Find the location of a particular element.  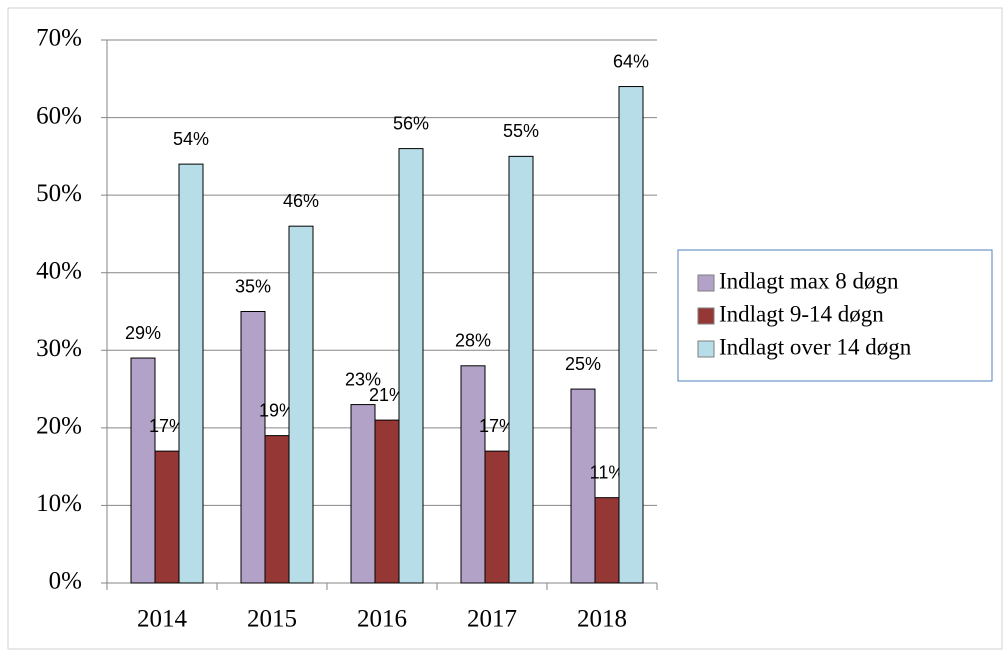

y-tick-label: 70% is located at coordinates (59, 38).